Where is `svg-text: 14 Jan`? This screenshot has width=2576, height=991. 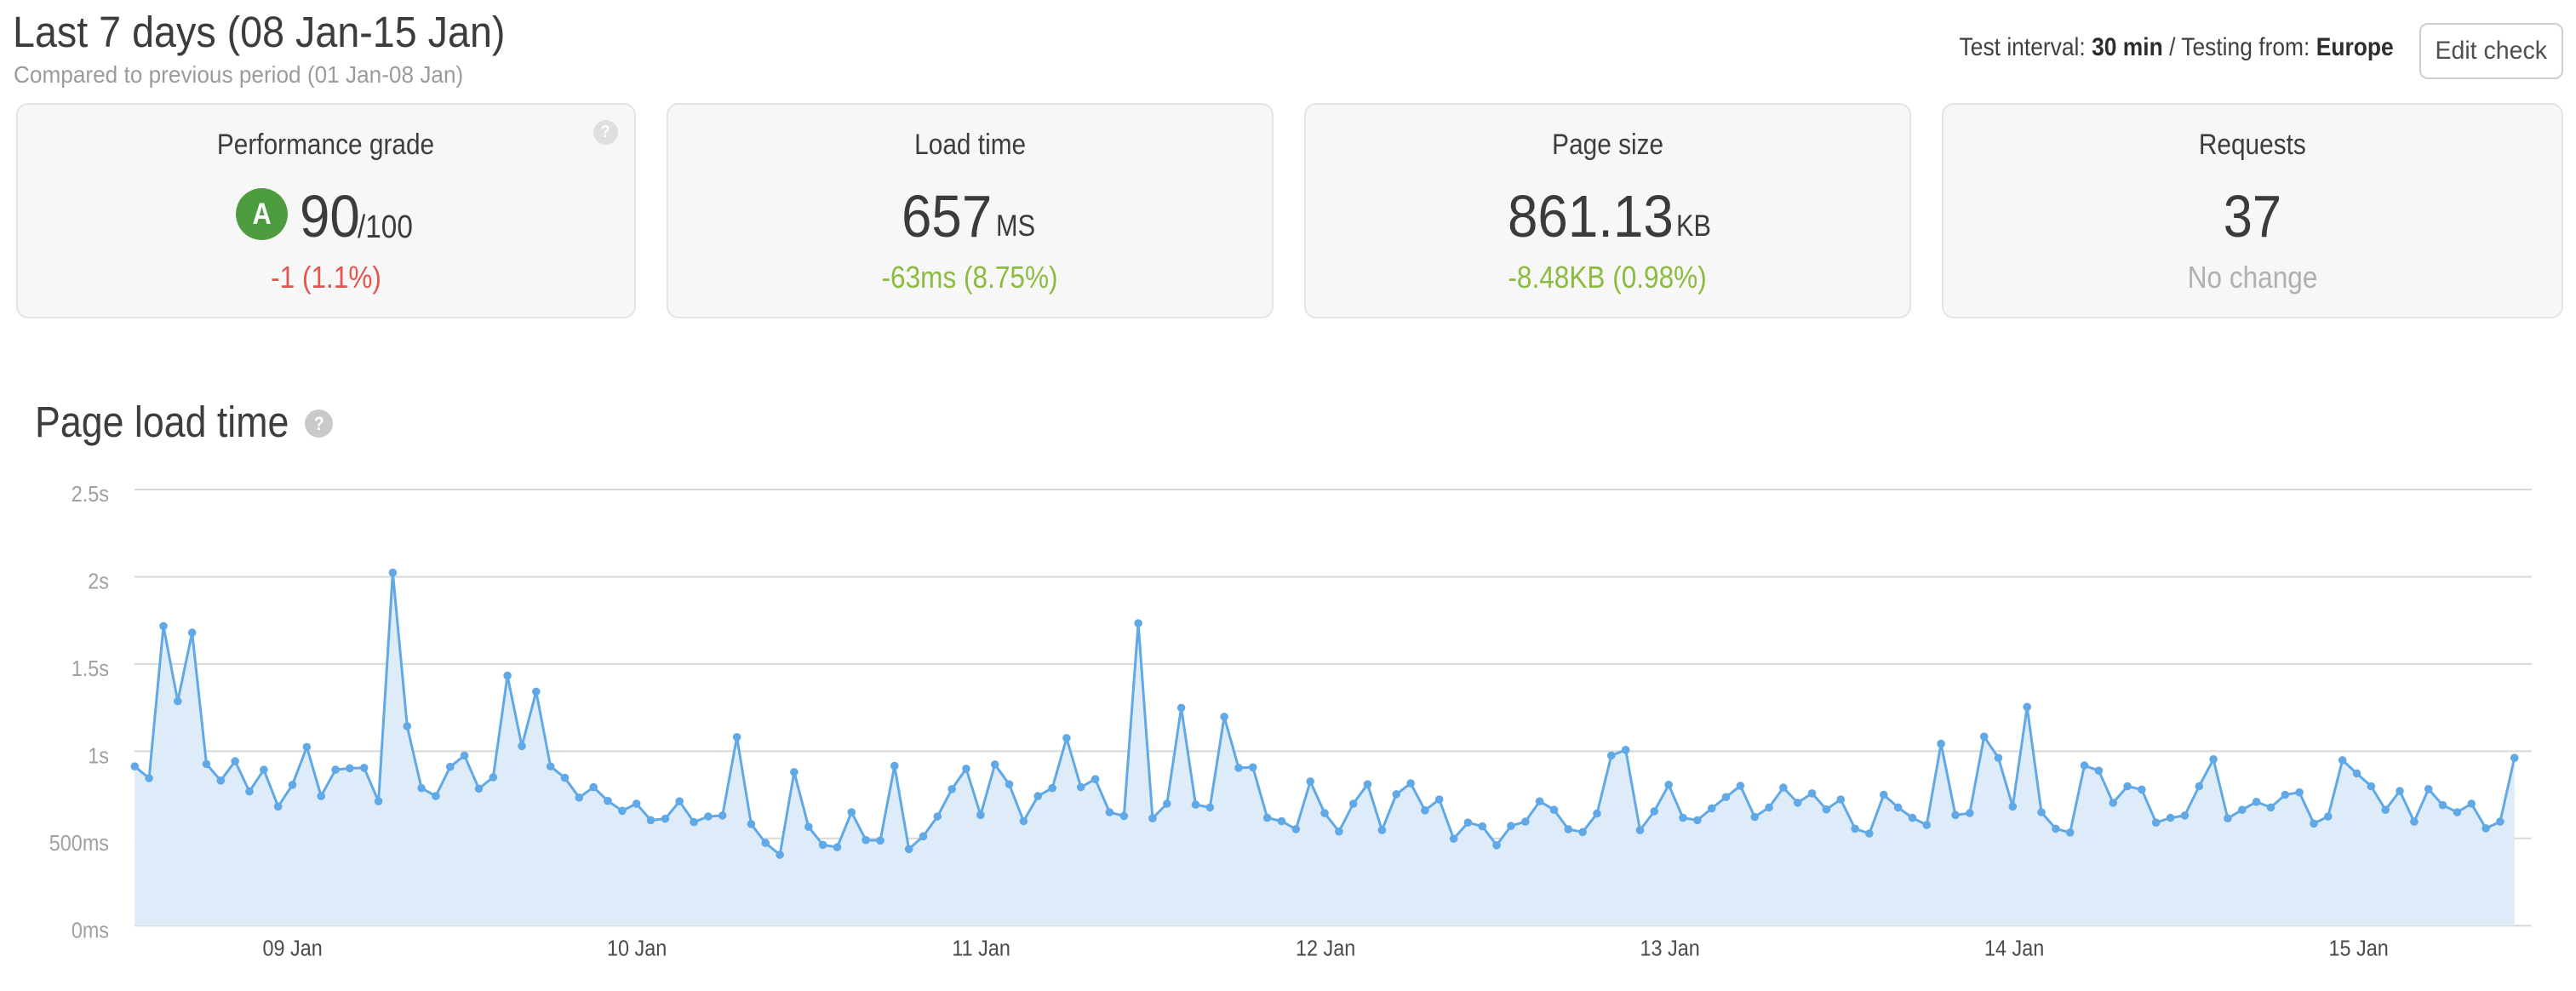
svg-text: 14 Jan is located at coordinates (2014, 948).